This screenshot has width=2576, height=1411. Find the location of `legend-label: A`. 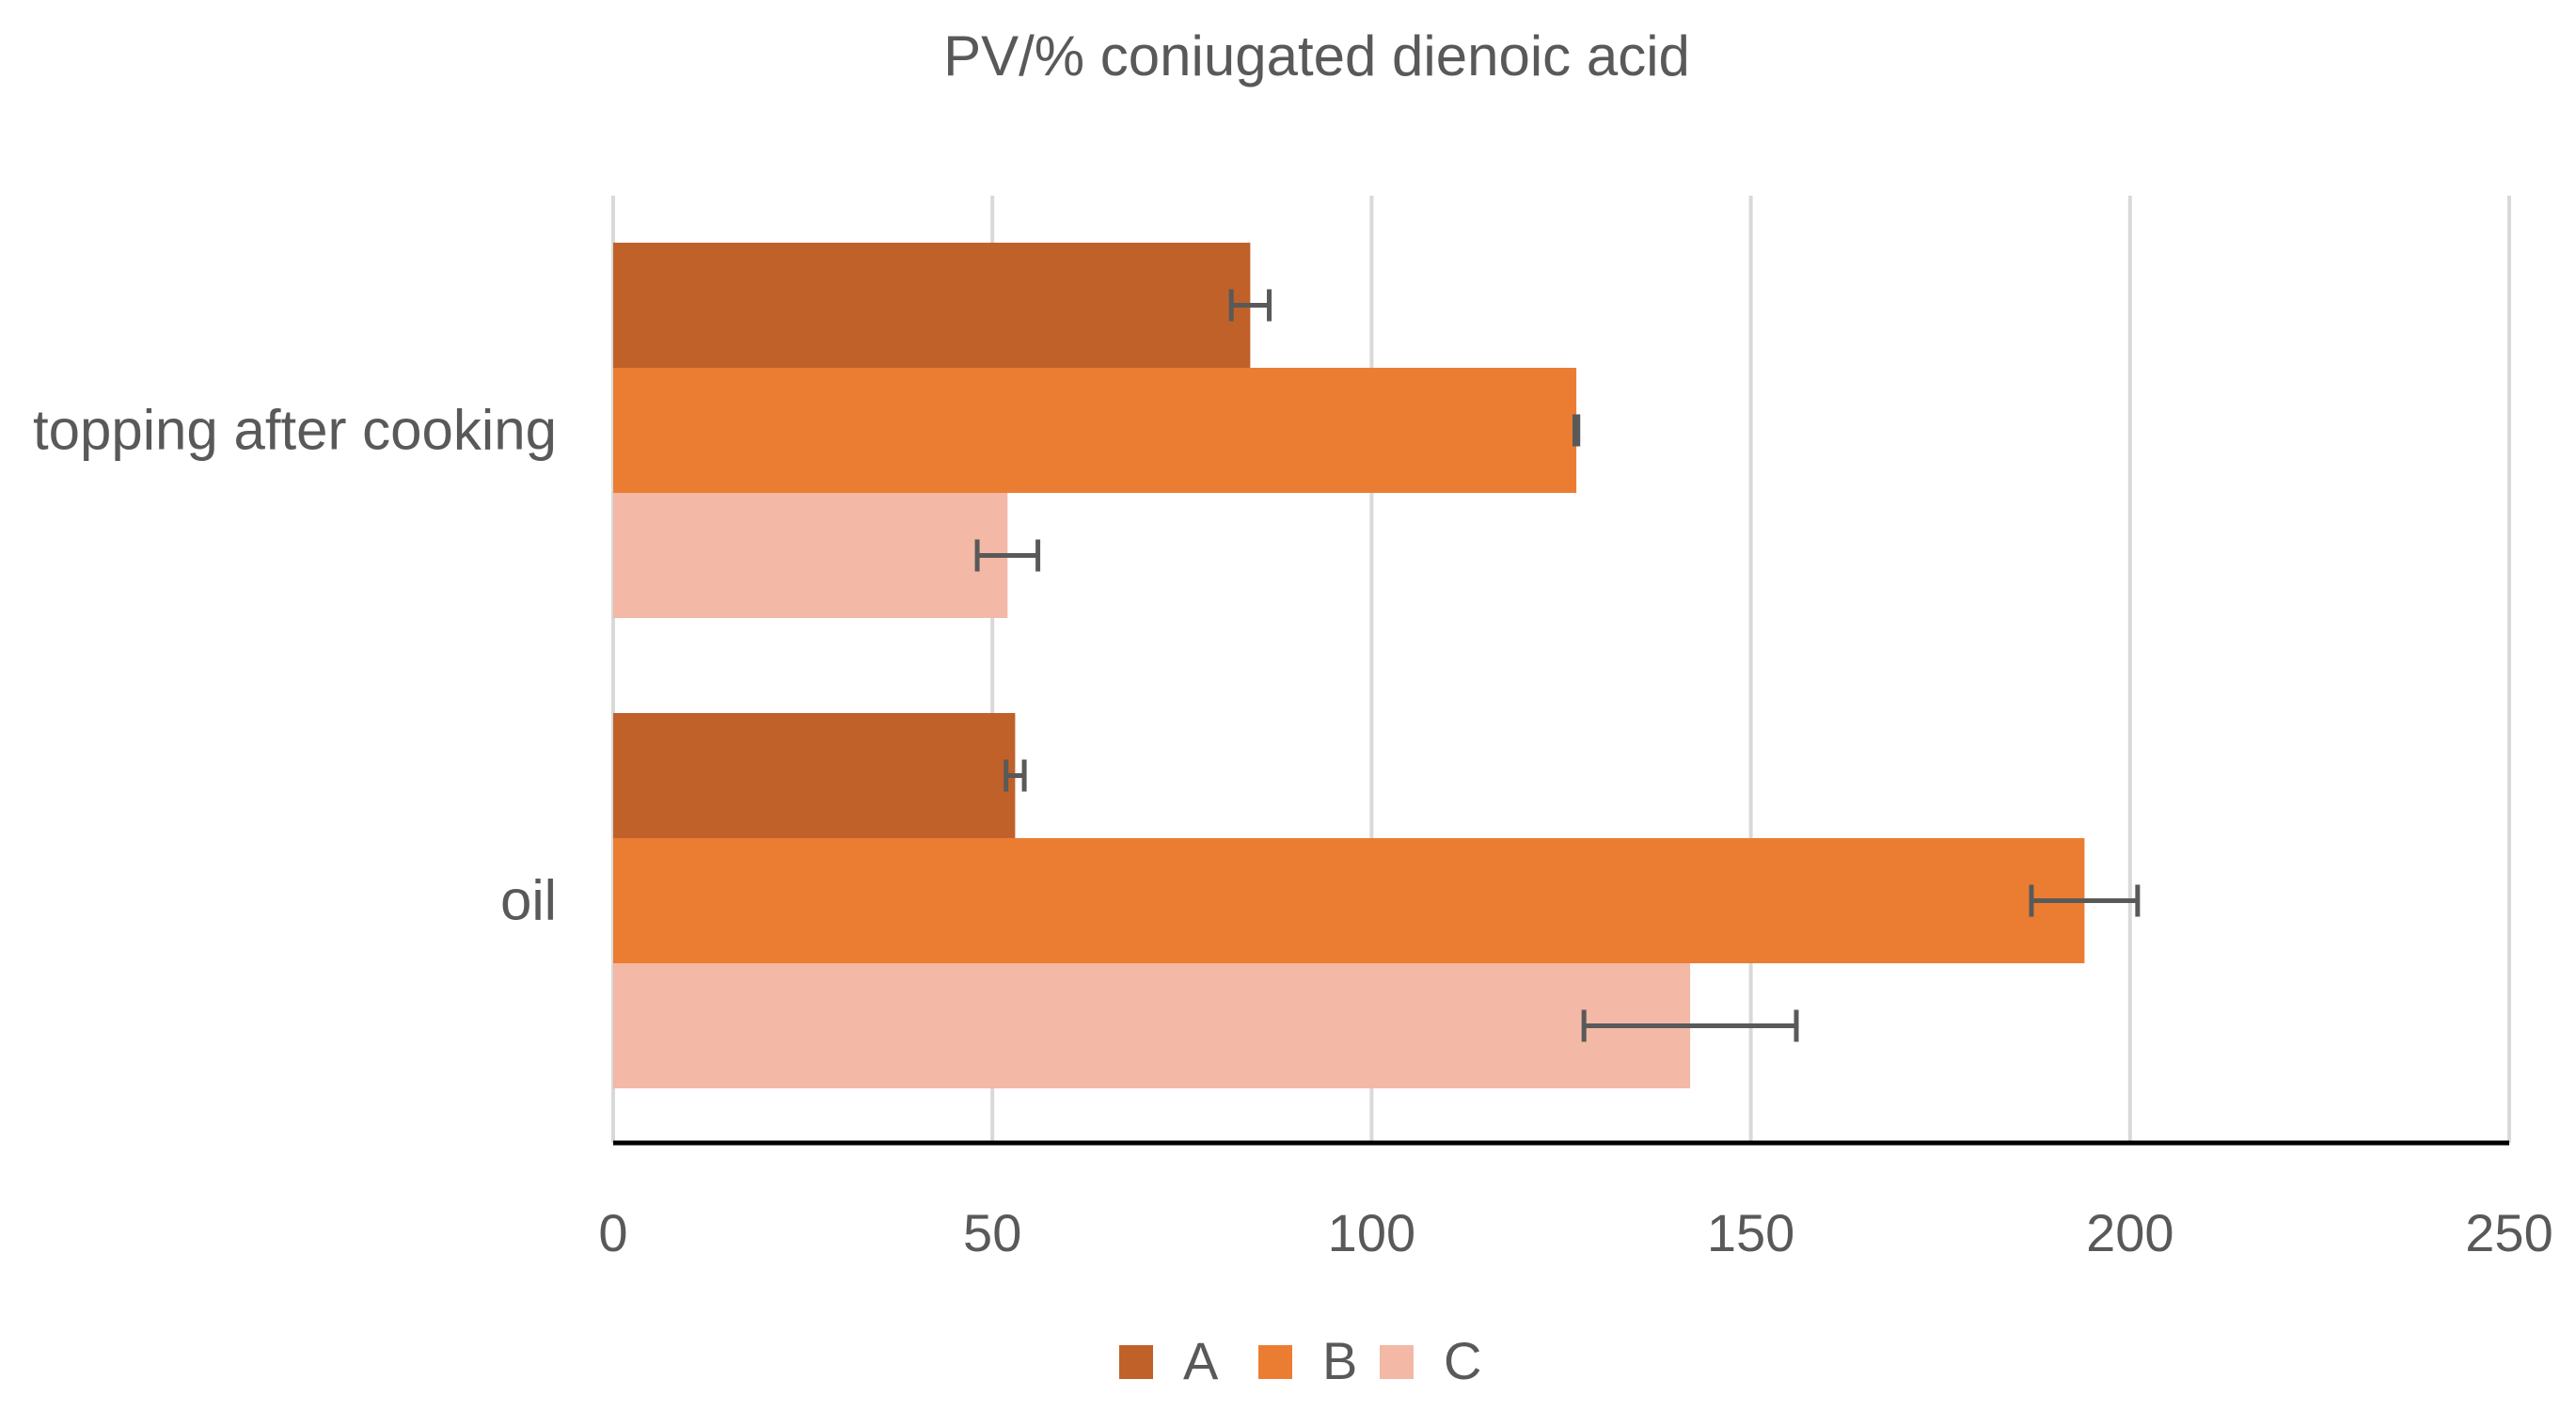

legend-label: A is located at coordinates (1201, 1360).